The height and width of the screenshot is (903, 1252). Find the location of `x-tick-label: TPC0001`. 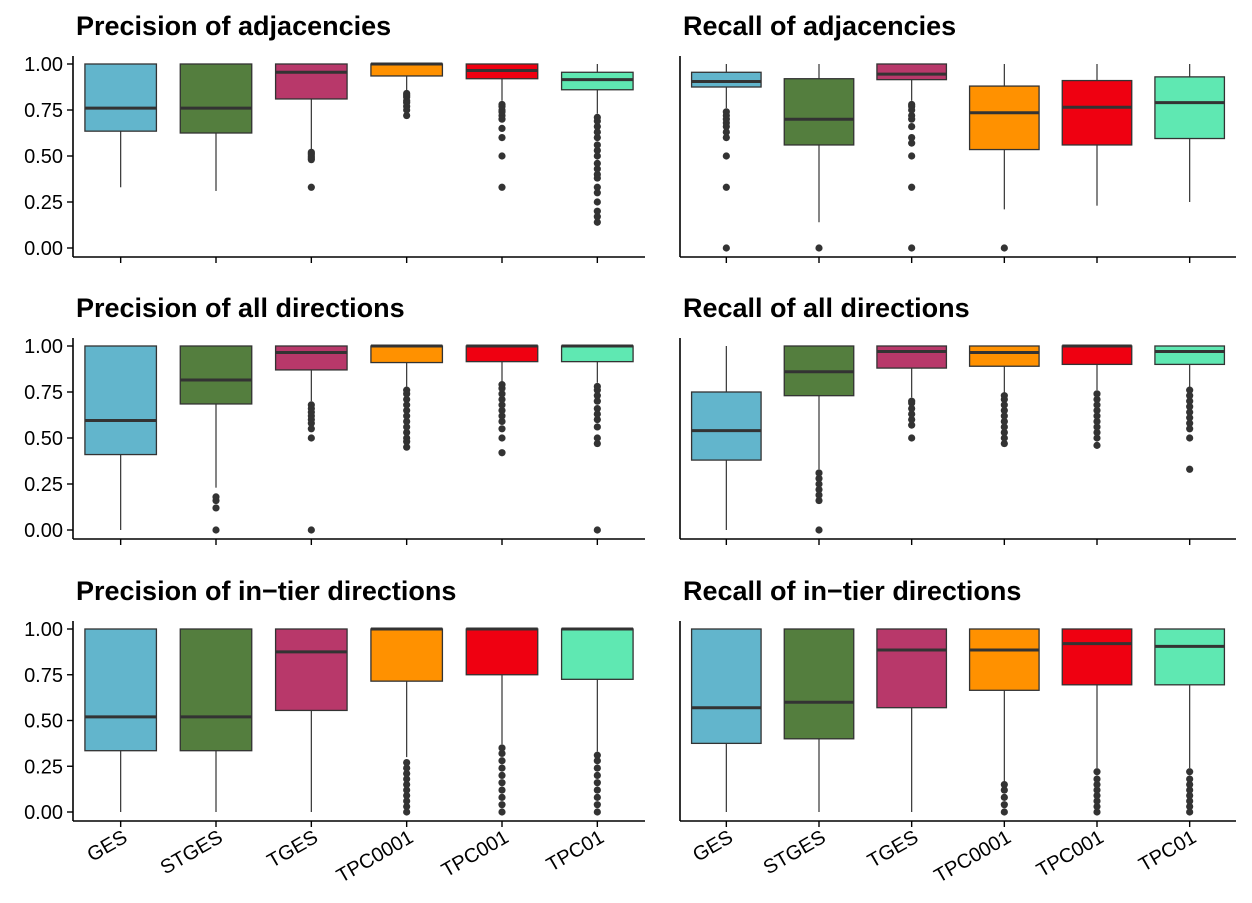

x-tick-label: TPC0001 is located at coordinates (375, 856).